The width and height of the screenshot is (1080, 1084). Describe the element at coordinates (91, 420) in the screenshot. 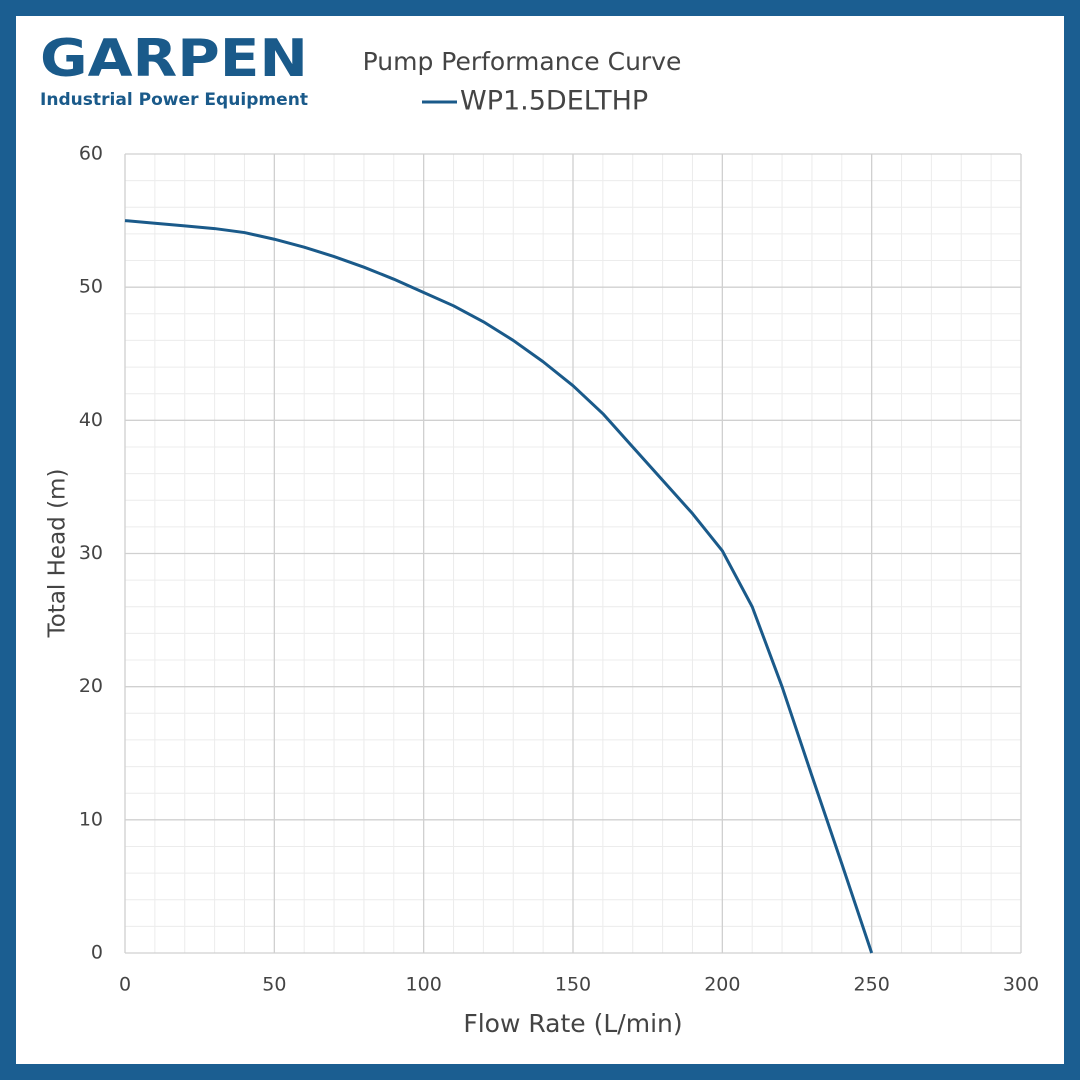

I see `y-tick-label: 40` at that location.